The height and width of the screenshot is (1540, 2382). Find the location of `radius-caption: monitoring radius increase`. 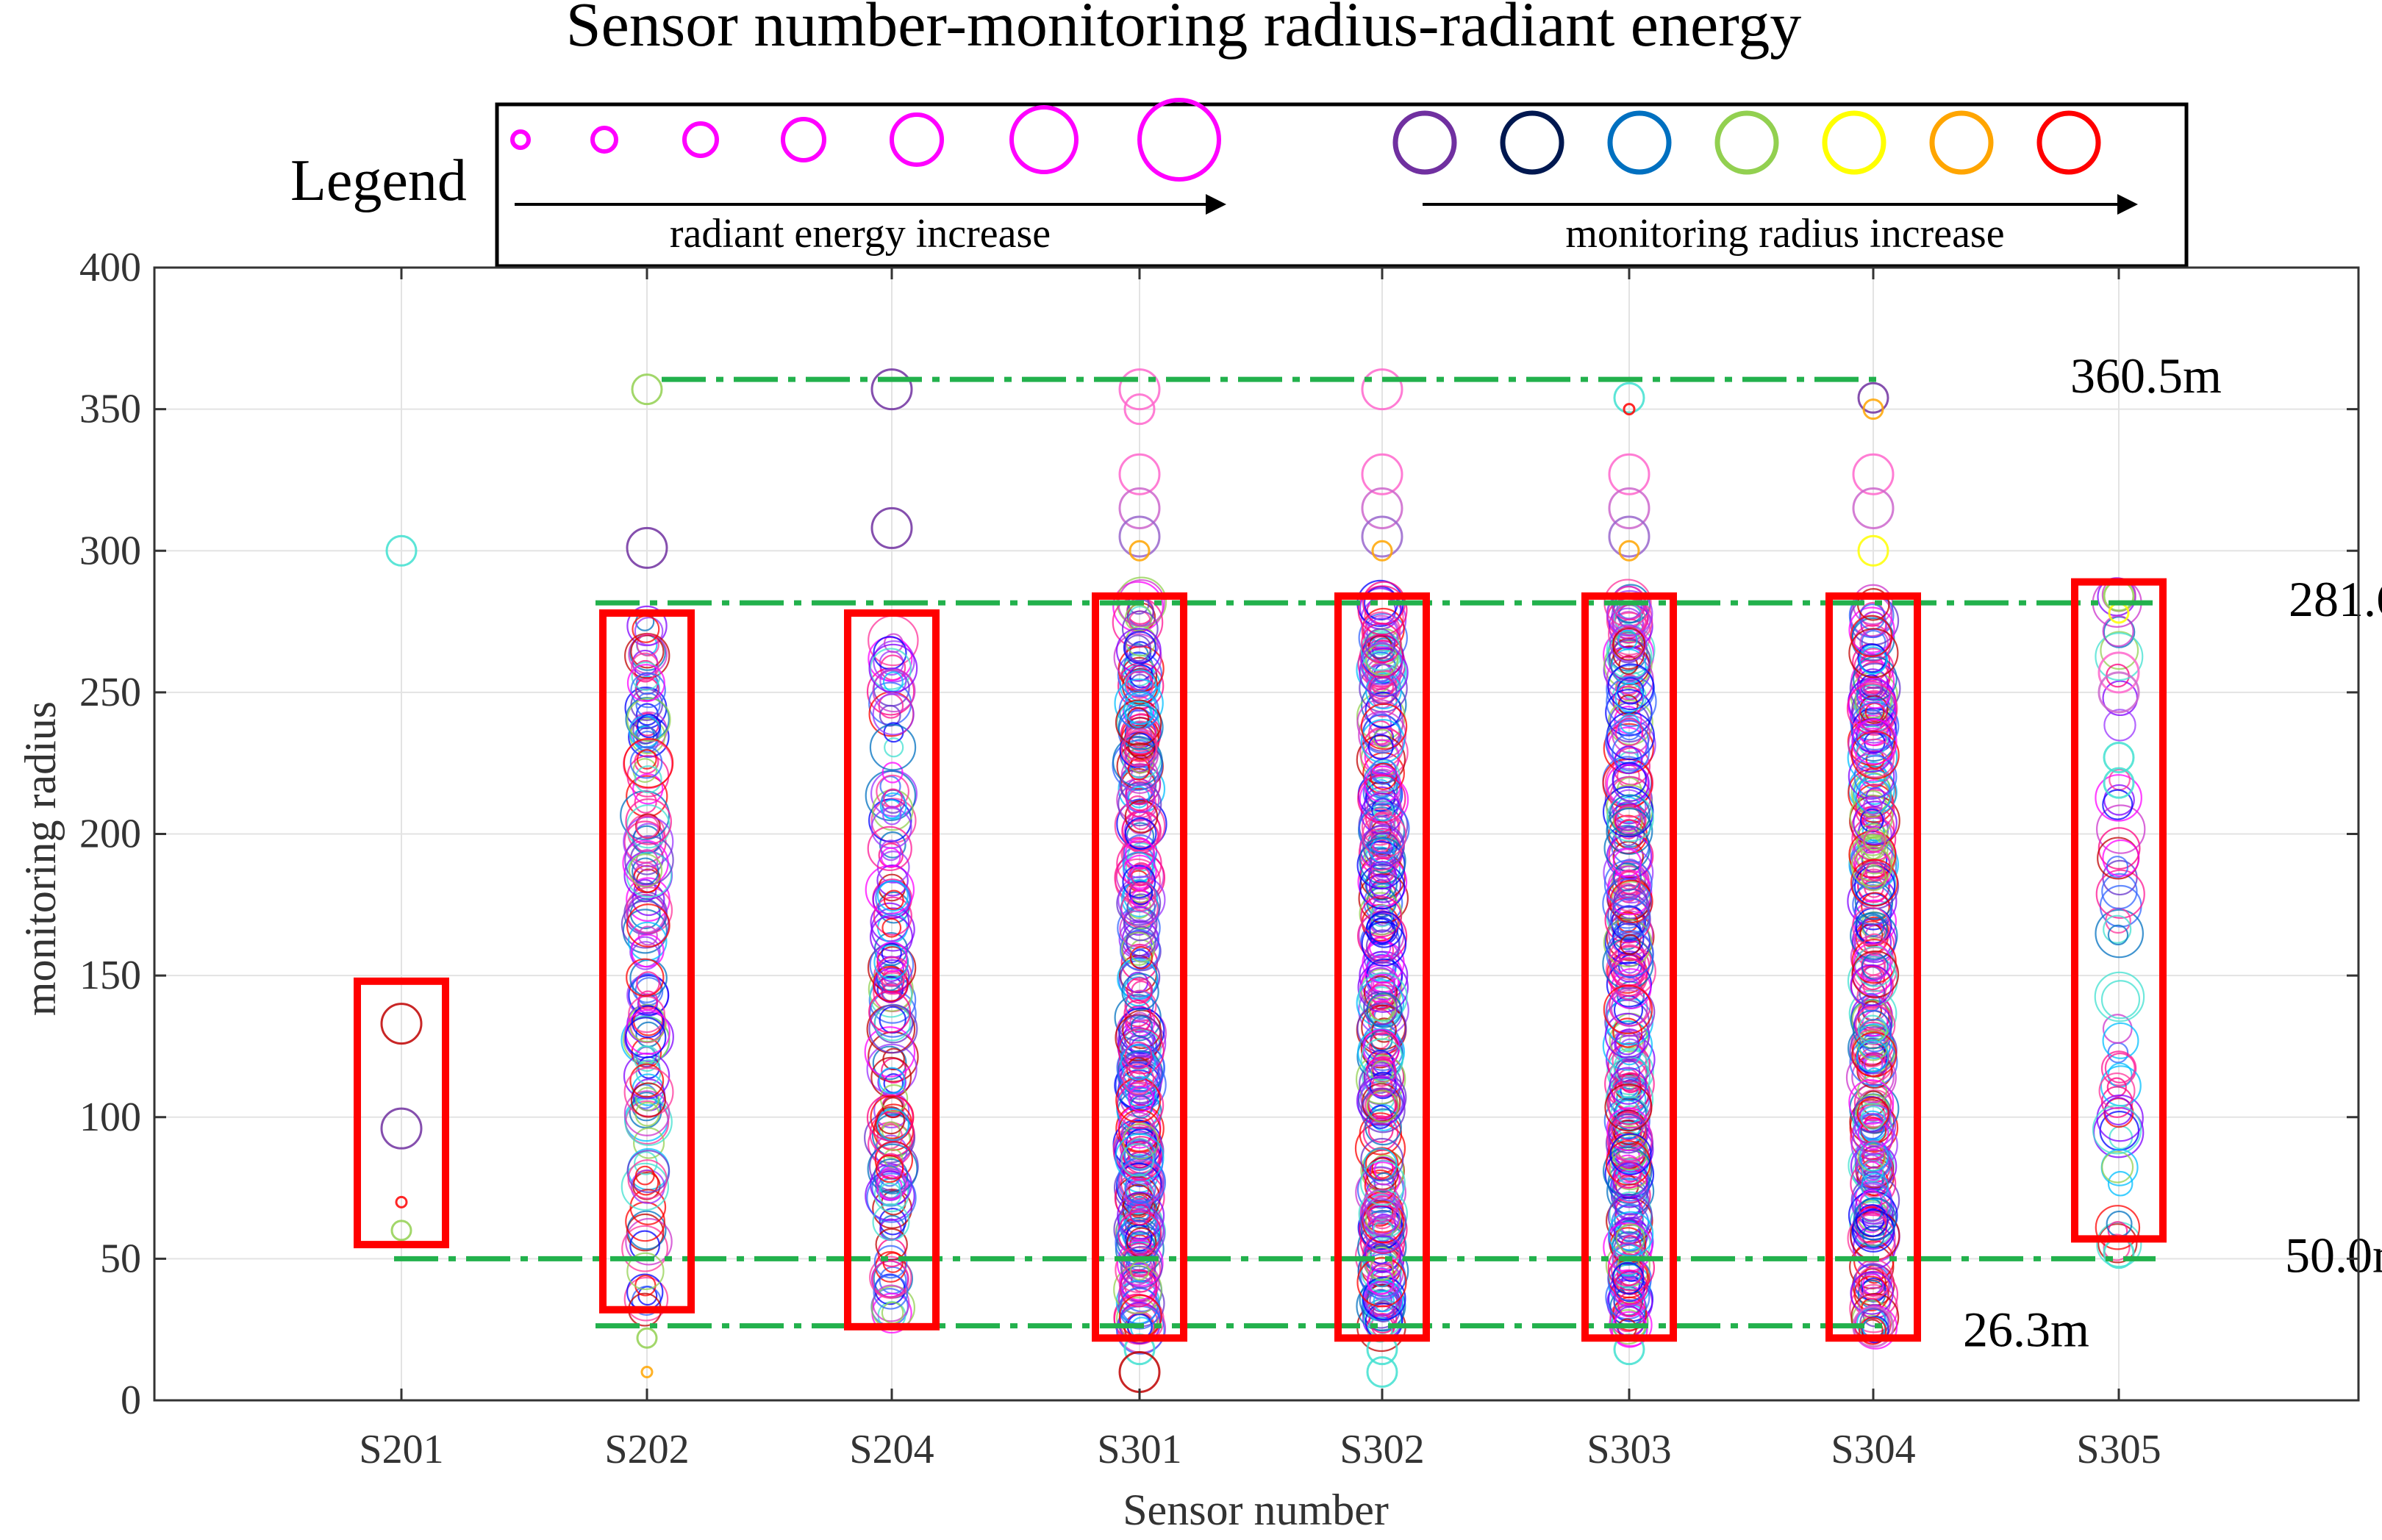

radius-caption: monitoring radius increase is located at coordinates (1784, 234).